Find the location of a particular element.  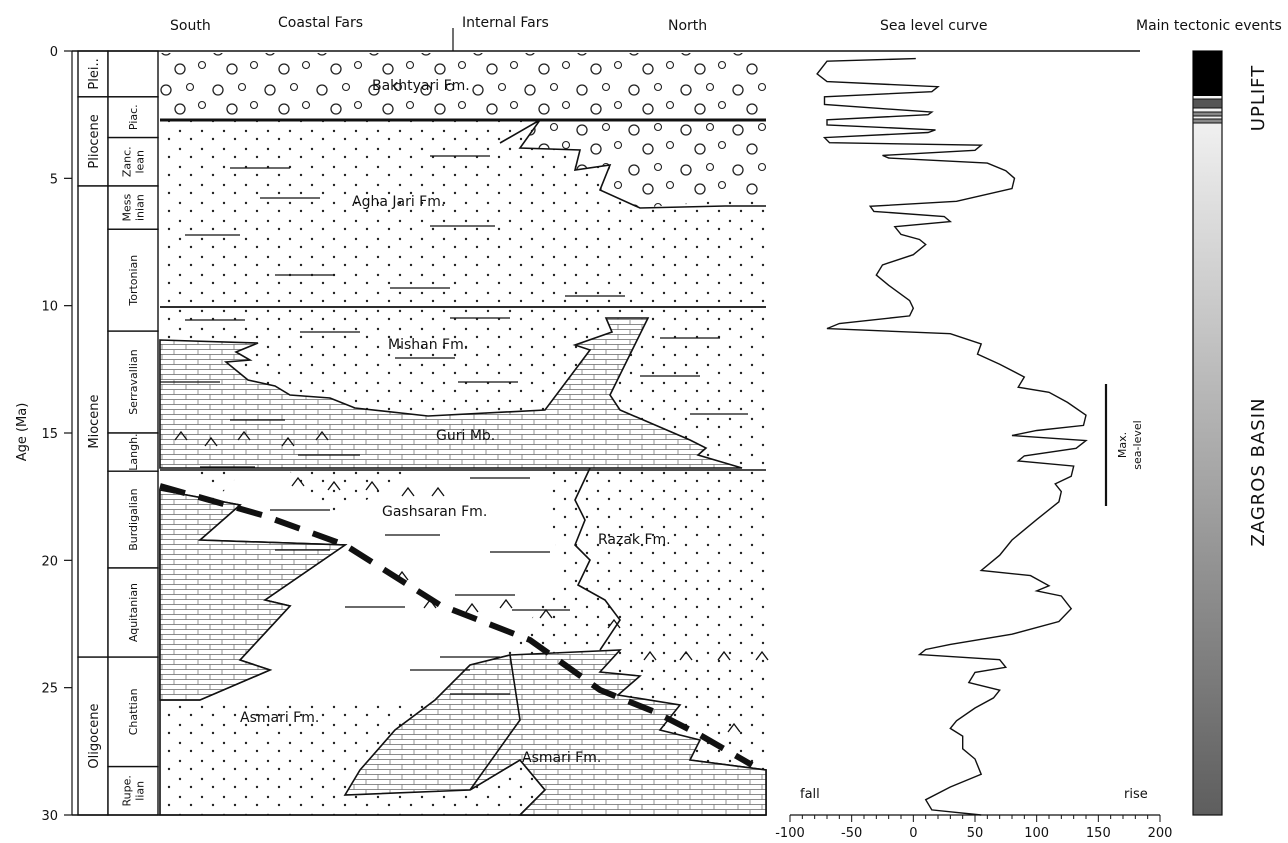

header-coastal-fars: Coastal Fars is located at coordinates (320, 23).